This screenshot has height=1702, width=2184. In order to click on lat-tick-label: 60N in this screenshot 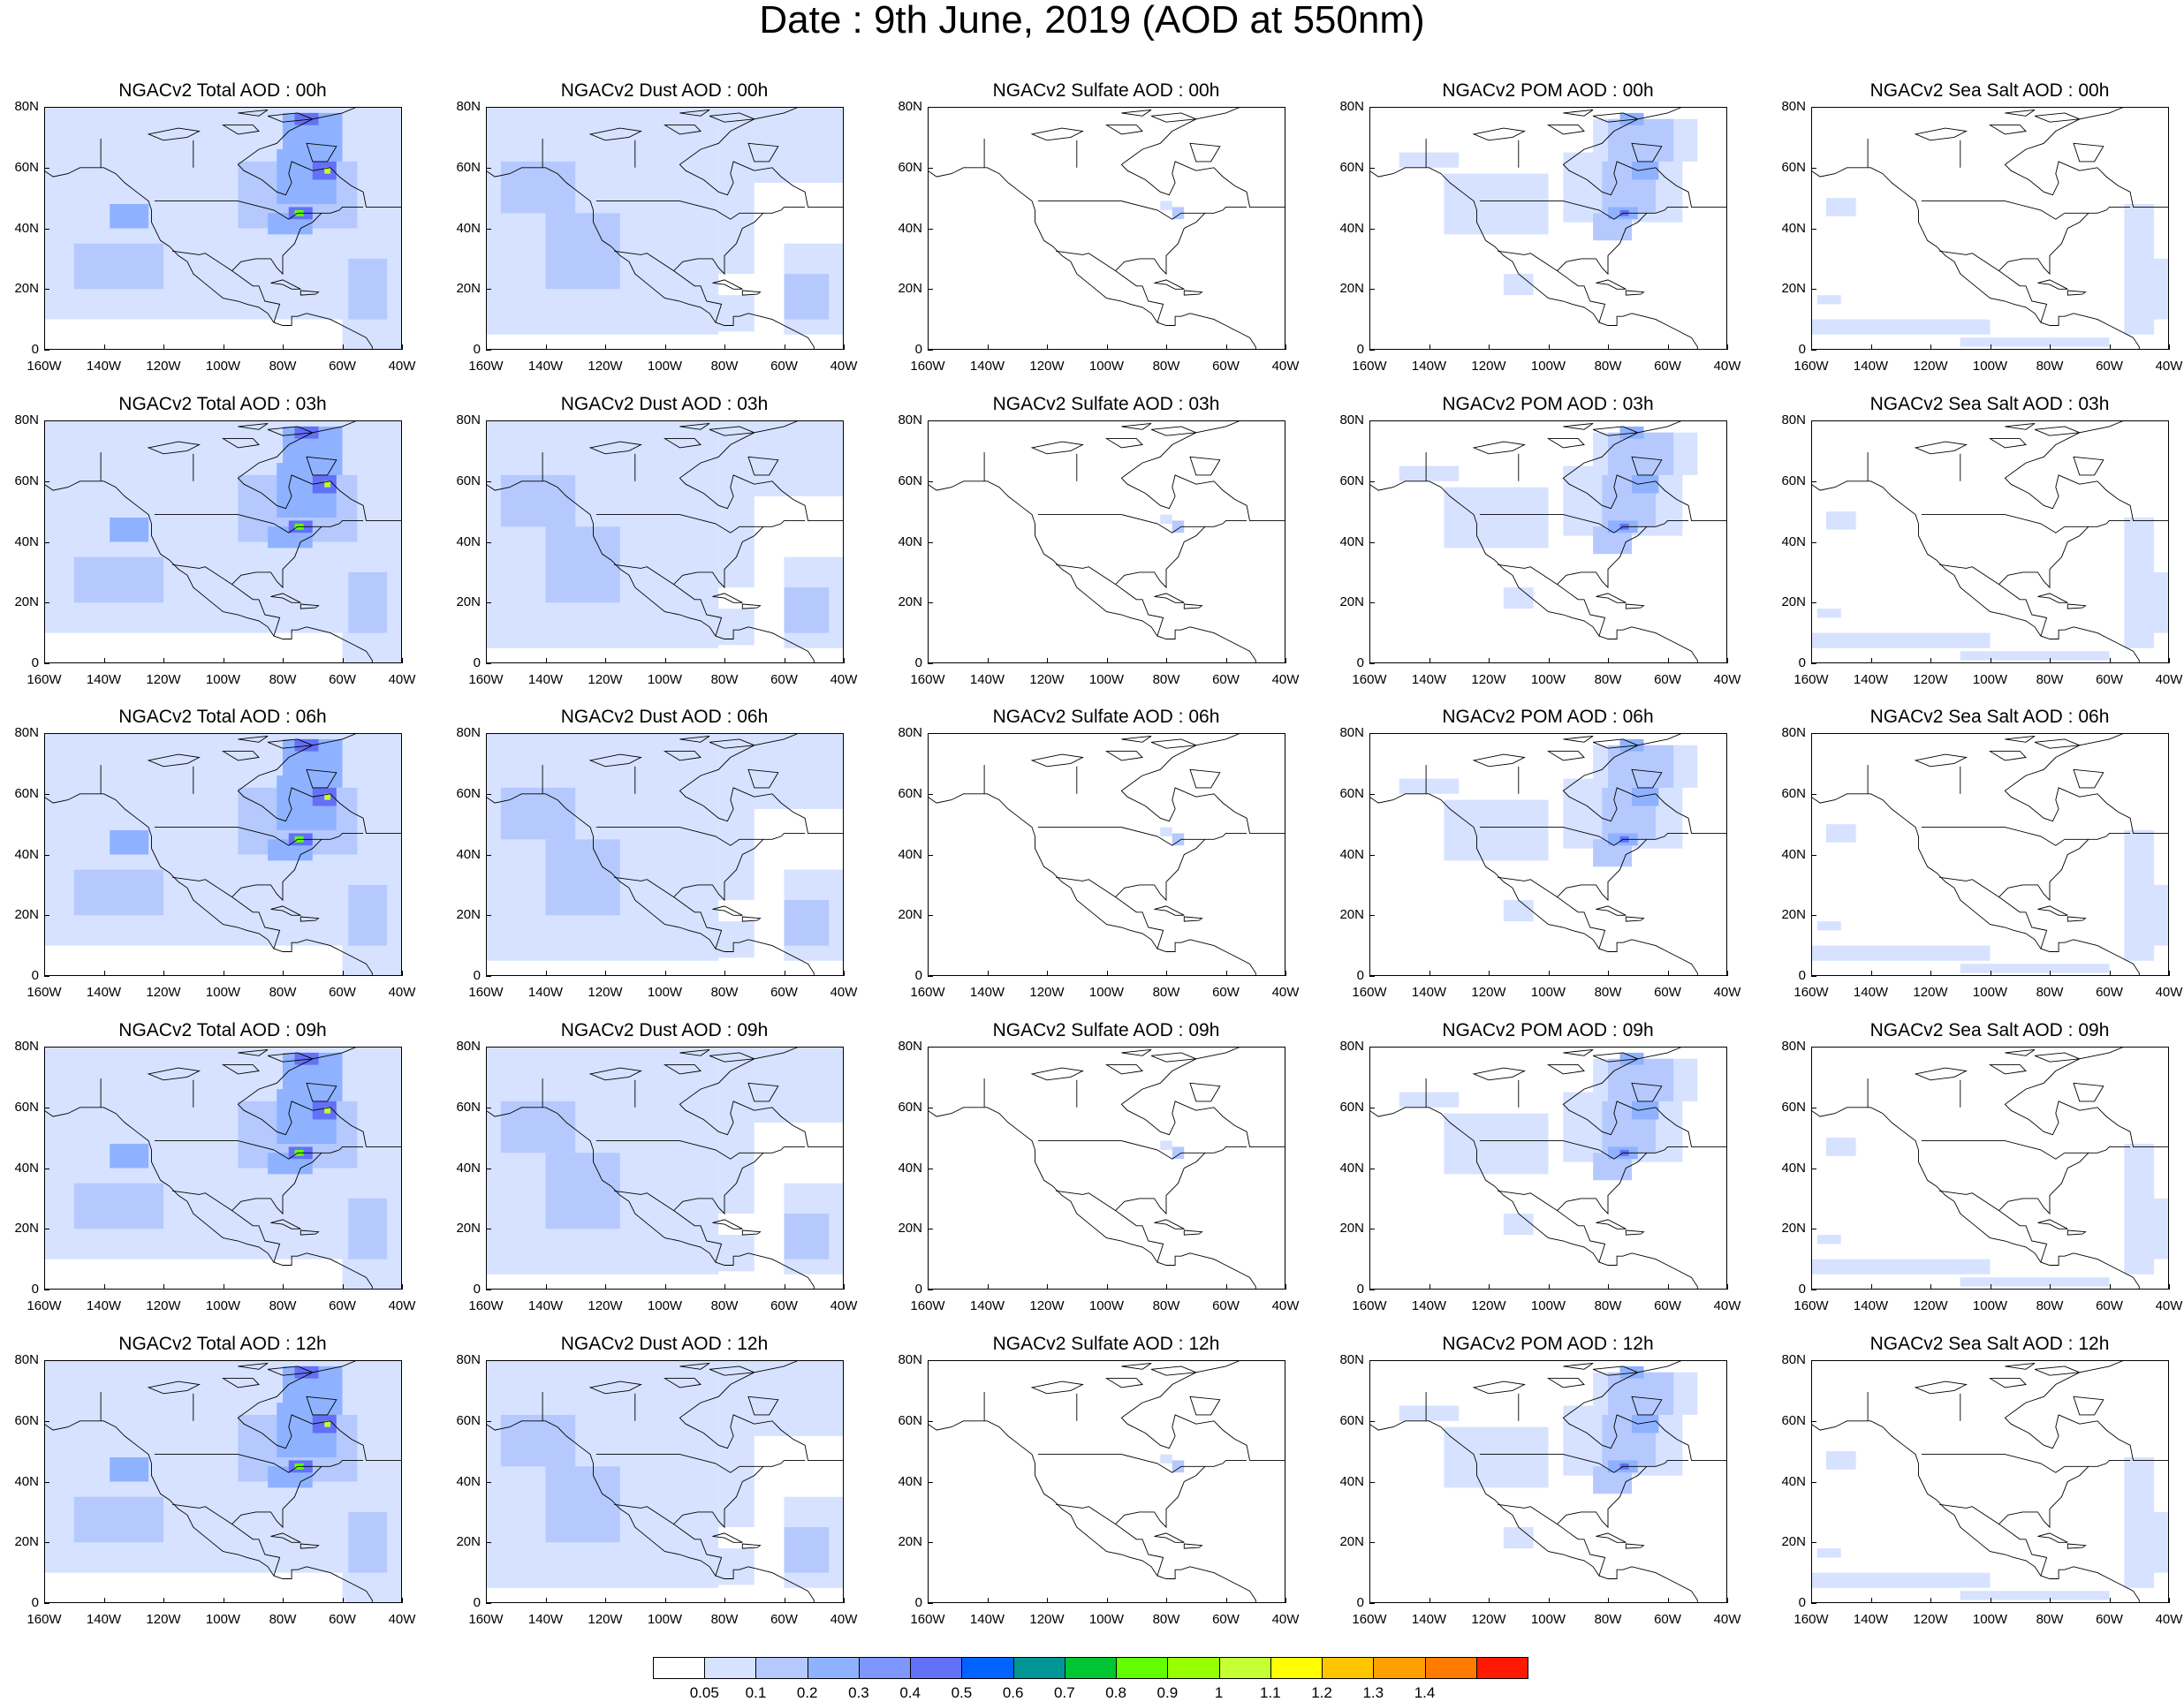, I will do `click(469, 167)`.